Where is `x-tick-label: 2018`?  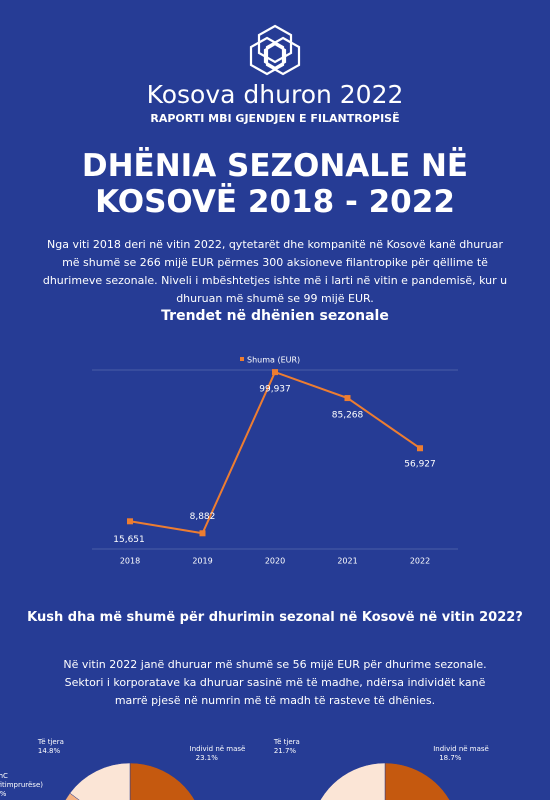
x-tick-label: 2018 is located at coordinates (130, 561).